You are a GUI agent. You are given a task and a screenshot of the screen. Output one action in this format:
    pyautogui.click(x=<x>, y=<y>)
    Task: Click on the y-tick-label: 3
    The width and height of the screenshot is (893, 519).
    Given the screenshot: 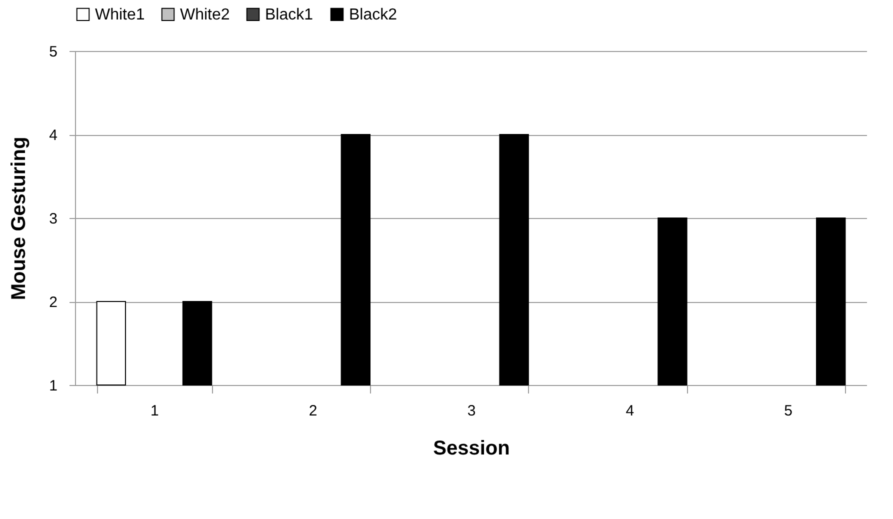 What is the action you would take?
    pyautogui.click(x=53, y=219)
    